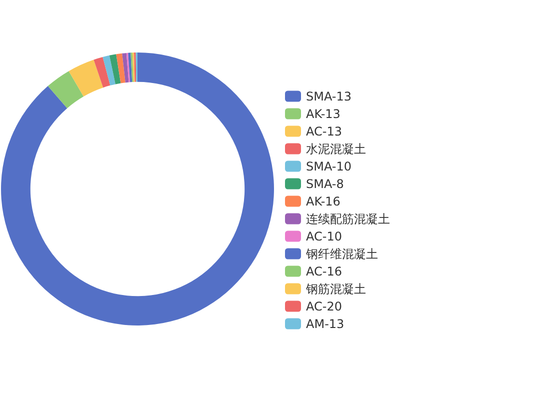 This screenshot has height=420, width=550. Describe the element at coordinates (324, 236) in the screenshot. I see `legend-label: AC-10` at that location.